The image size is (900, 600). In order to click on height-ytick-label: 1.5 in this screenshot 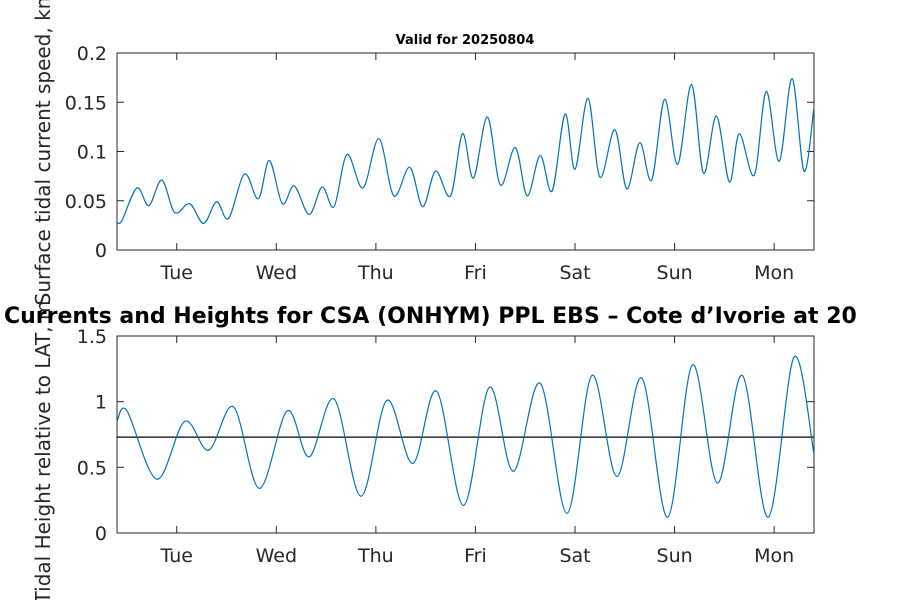, I will do `click(92, 337)`.